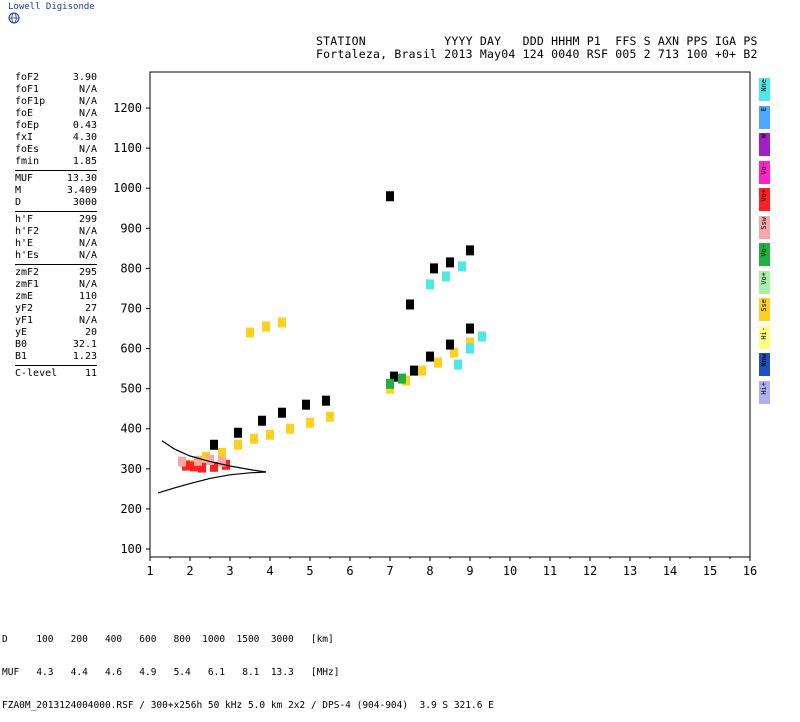  What do you see at coordinates (18, 190) in the screenshot?
I see `param-name: M` at bounding box center [18, 190].